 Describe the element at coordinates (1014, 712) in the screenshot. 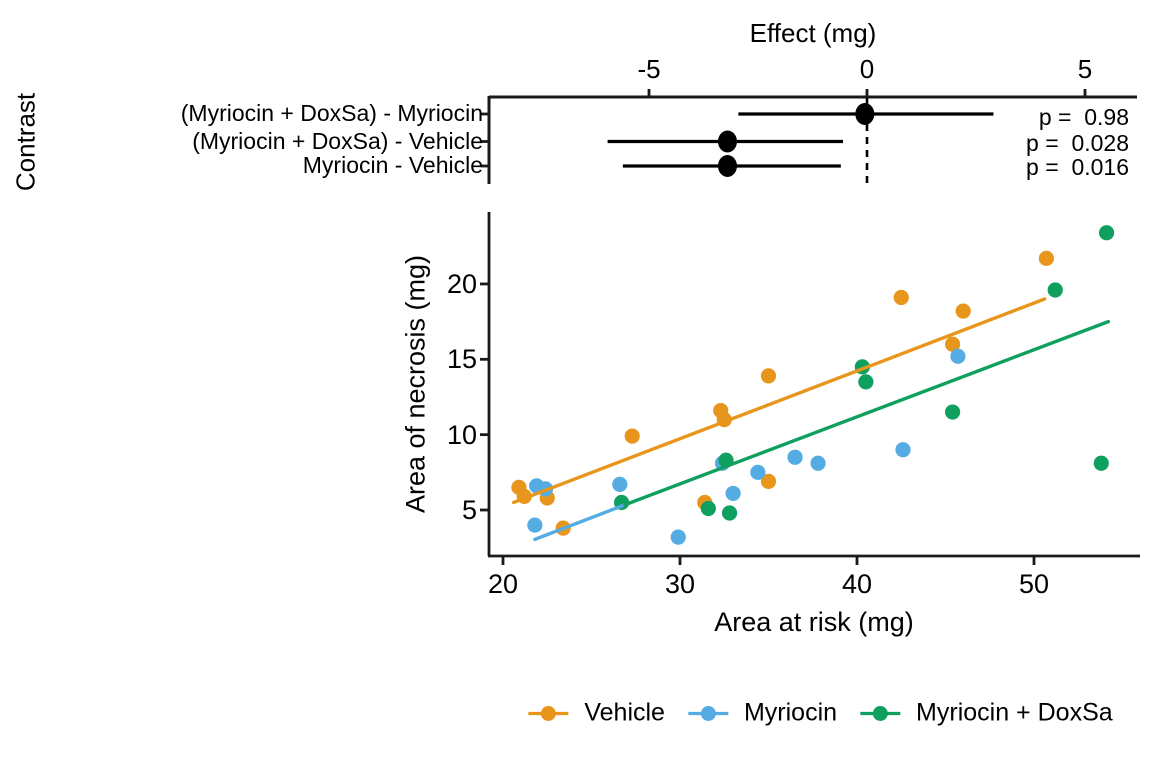

I see `legend-label-myriocin-doxsa: Myriocin + DoxSa` at that location.